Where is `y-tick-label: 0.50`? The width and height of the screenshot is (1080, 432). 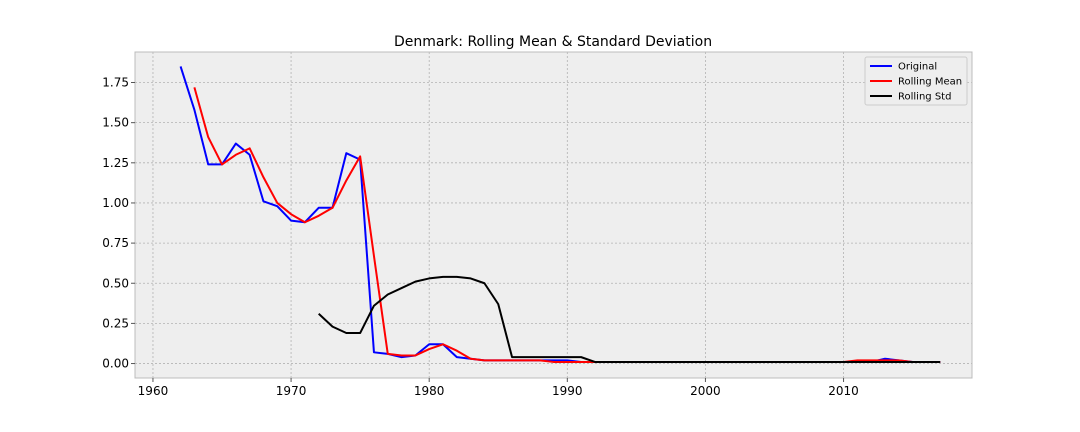 y-tick-label: 0.50 is located at coordinates (115, 283).